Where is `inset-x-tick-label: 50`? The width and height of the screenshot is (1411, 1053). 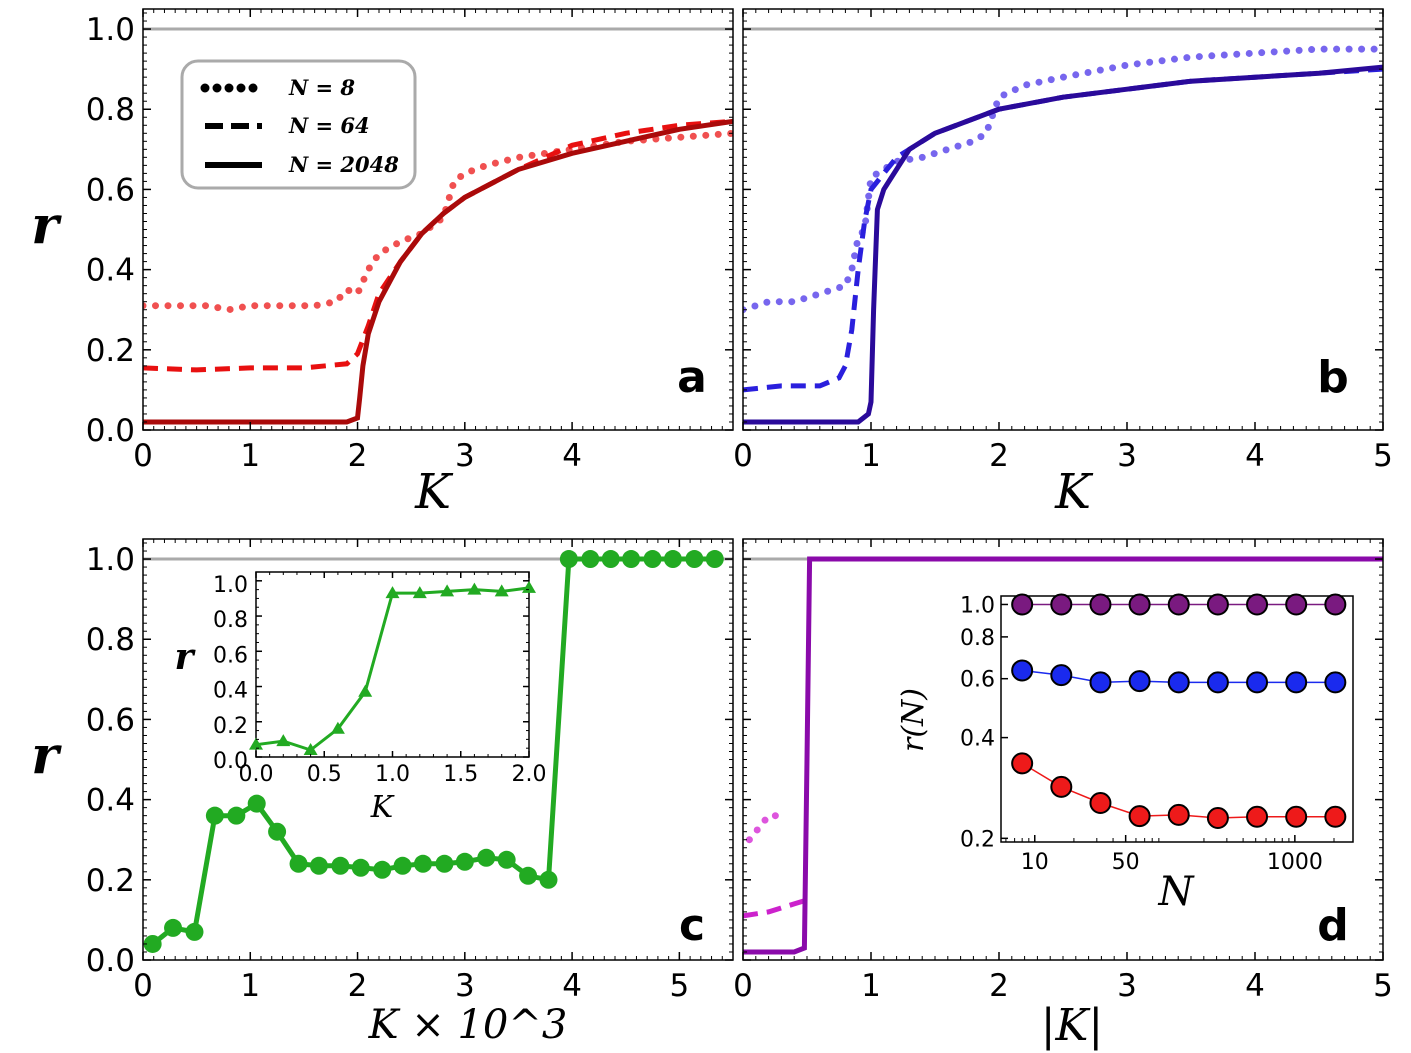 inset-x-tick-label: 50 is located at coordinates (1126, 862).